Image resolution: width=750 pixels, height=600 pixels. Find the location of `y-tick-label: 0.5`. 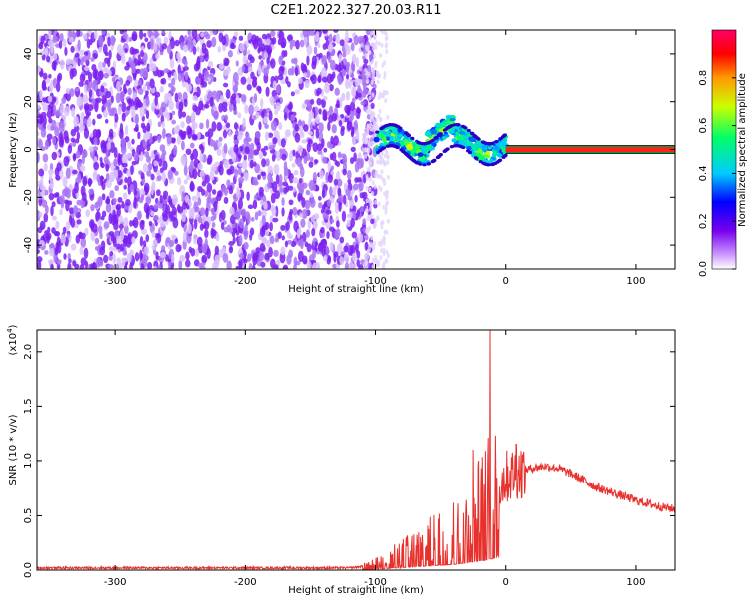

y-tick-label: 0.5 is located at coordinates (28, 516).